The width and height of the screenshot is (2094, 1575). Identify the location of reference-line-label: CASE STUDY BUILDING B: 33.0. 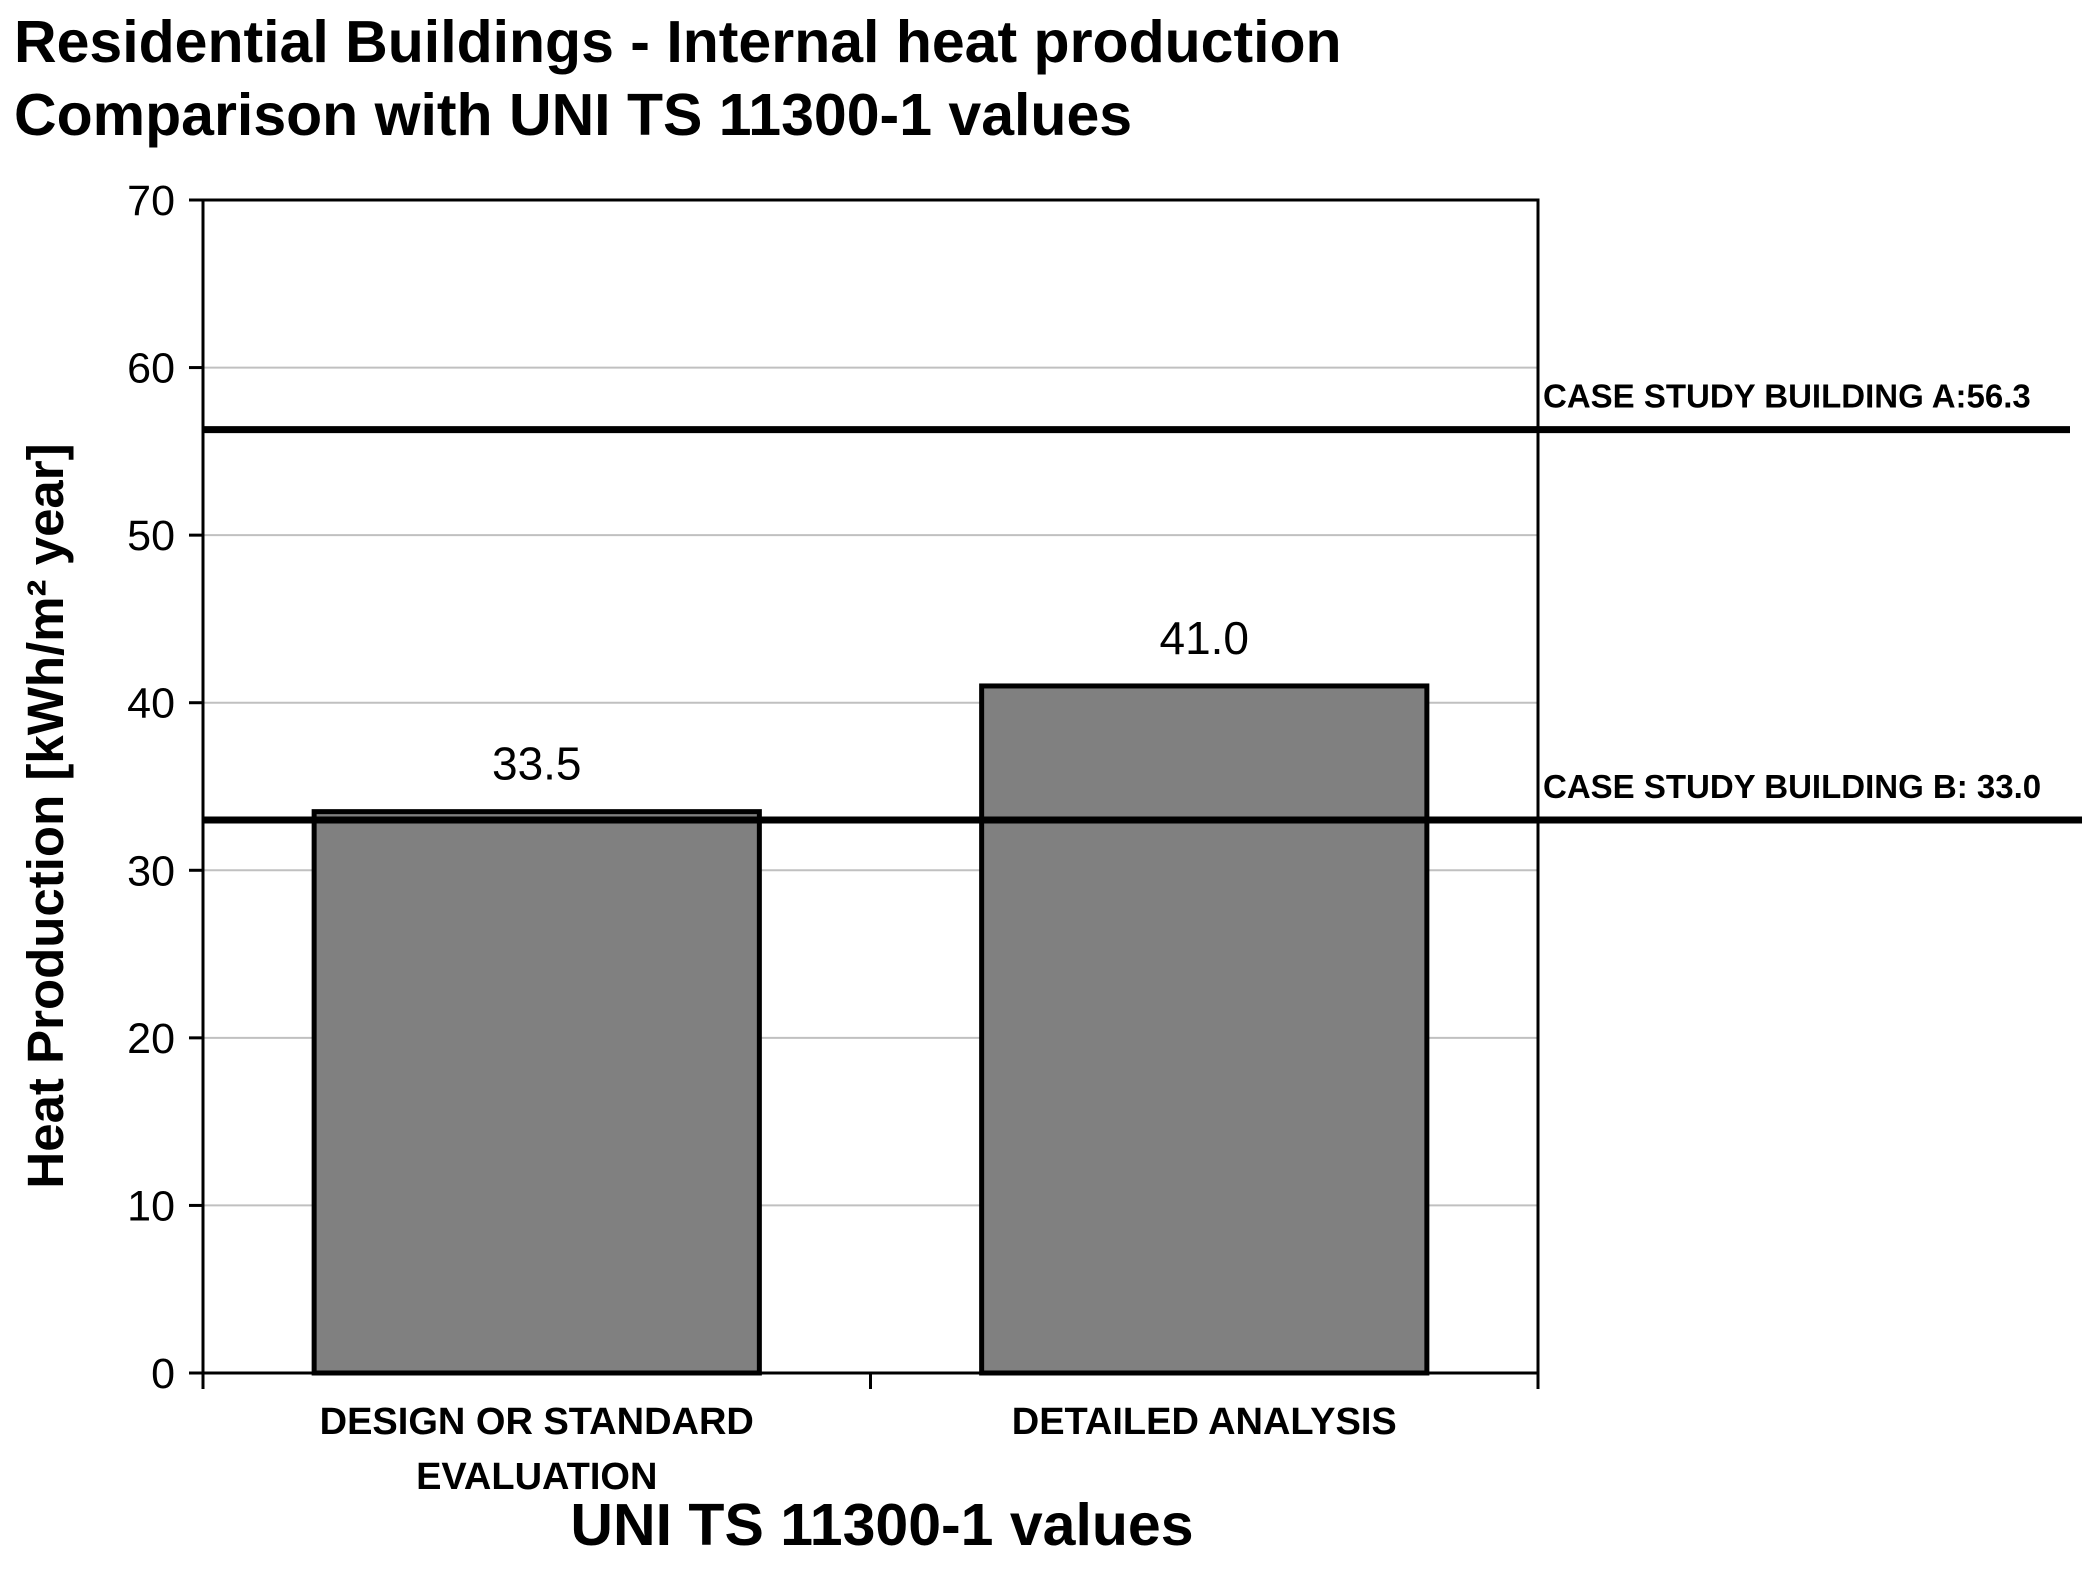
(1792, 786).